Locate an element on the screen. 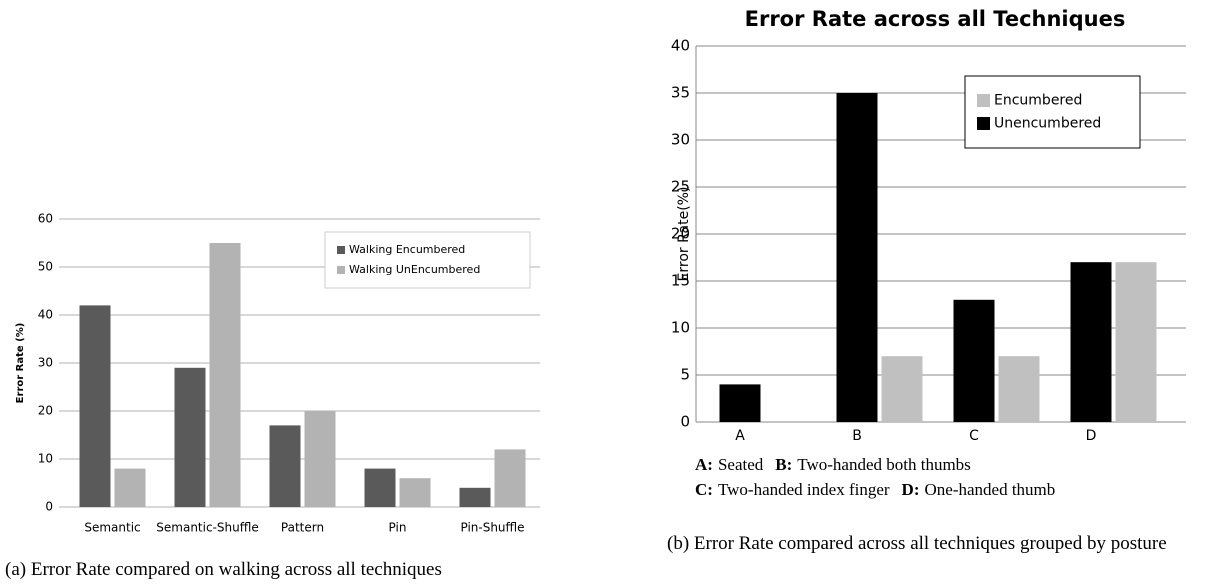 The image size is (1221, 587). y-tick-label: 35 is located at coordinates (680, 93).